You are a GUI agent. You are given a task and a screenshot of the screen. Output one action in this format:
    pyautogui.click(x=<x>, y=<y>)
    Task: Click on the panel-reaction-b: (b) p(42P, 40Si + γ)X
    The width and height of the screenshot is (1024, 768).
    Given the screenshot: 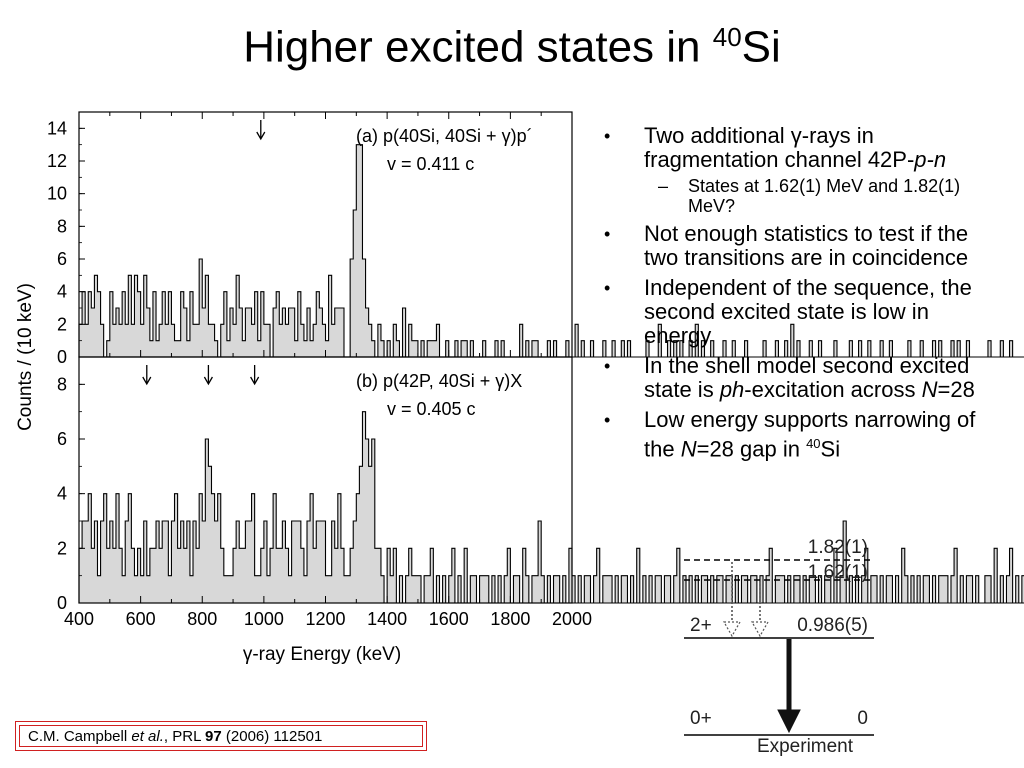 What is the action you would take?
    pyautogui.click(x=439, y=381)
    